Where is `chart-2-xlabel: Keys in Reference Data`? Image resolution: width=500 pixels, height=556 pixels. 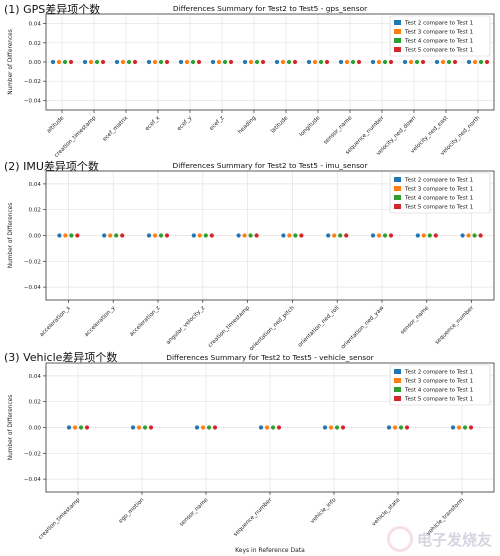 chart-2-xlabel: Keys in Reference Data is located at coordinates (270, 550).